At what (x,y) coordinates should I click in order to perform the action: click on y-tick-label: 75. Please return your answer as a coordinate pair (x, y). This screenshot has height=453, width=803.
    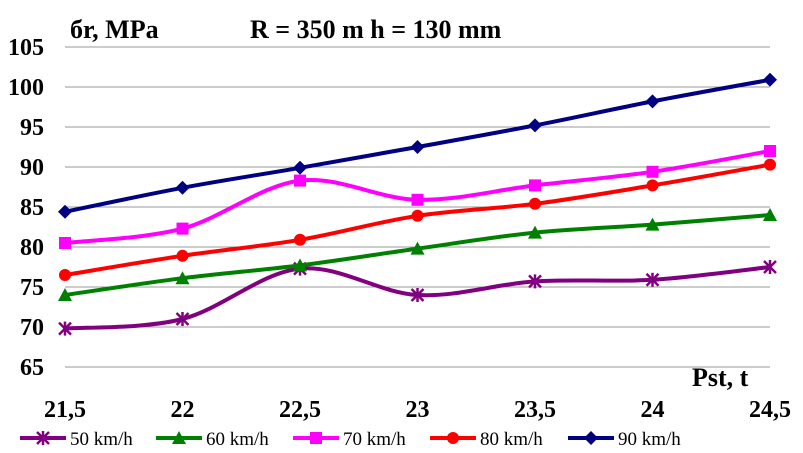
    Looking at the image, I should click on (32, 288).